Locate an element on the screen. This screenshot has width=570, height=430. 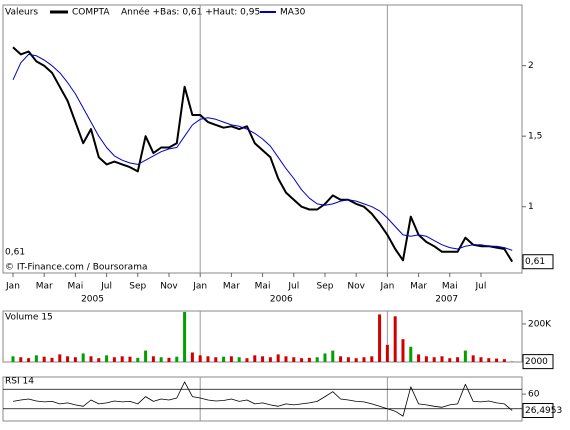
y-tick-label: 2 is located at coordinates (531, 66).